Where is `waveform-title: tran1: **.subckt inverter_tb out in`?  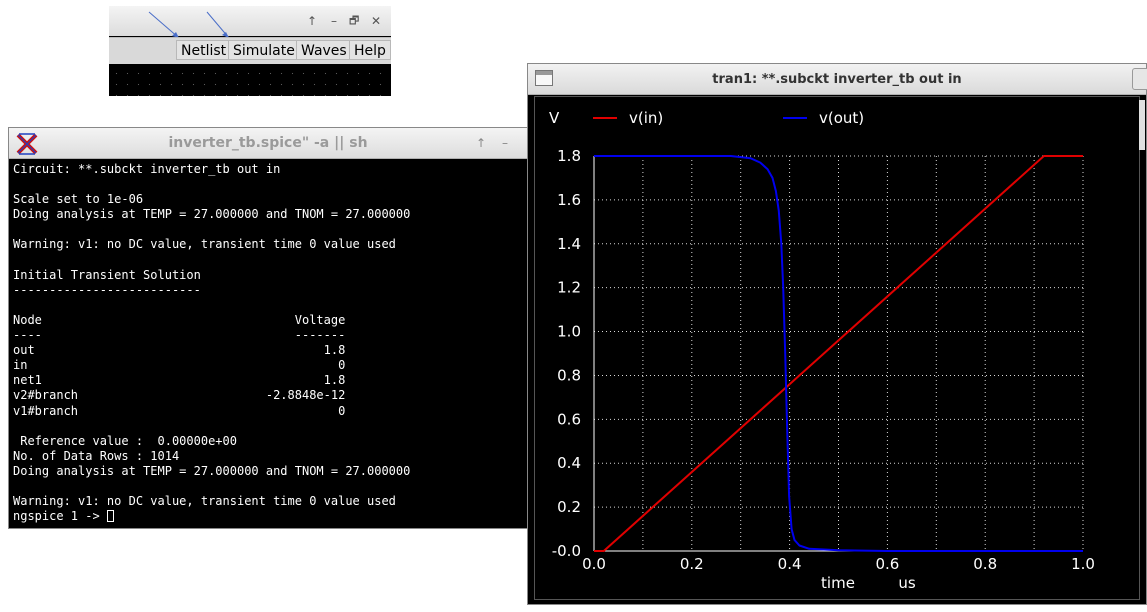 waveform-title: tran1: **.subckt inverter_tb out in is located at coordinates (837, 79).